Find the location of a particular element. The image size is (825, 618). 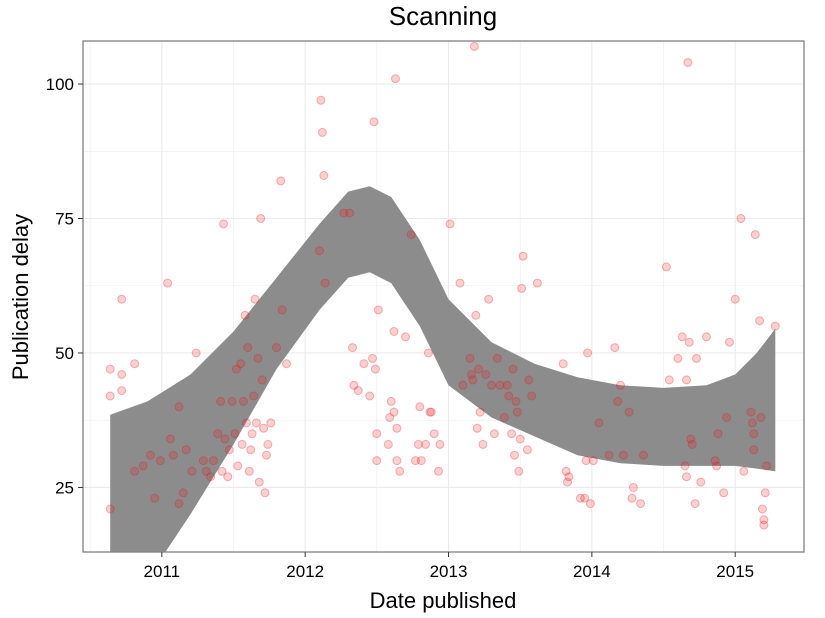

y-tick-label: 25 is located at coordinates (64, 487).